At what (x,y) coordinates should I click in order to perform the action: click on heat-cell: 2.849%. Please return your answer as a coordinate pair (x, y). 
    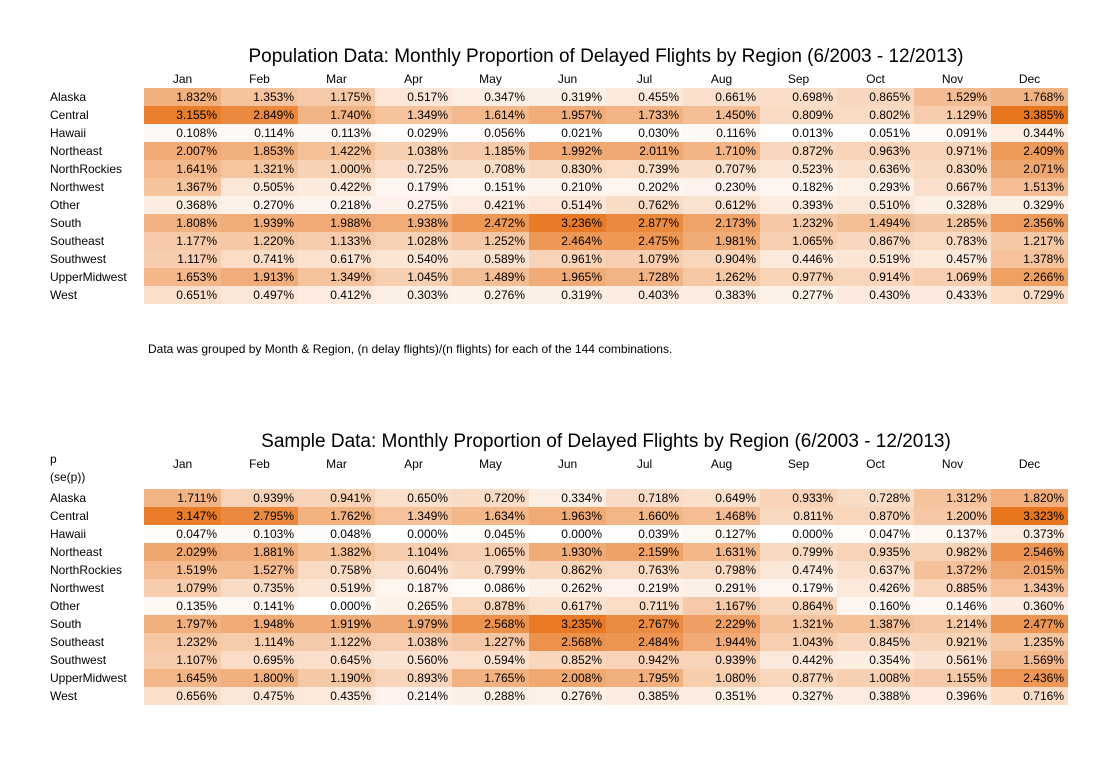
    Looking at the image, I should click on (259, 115).